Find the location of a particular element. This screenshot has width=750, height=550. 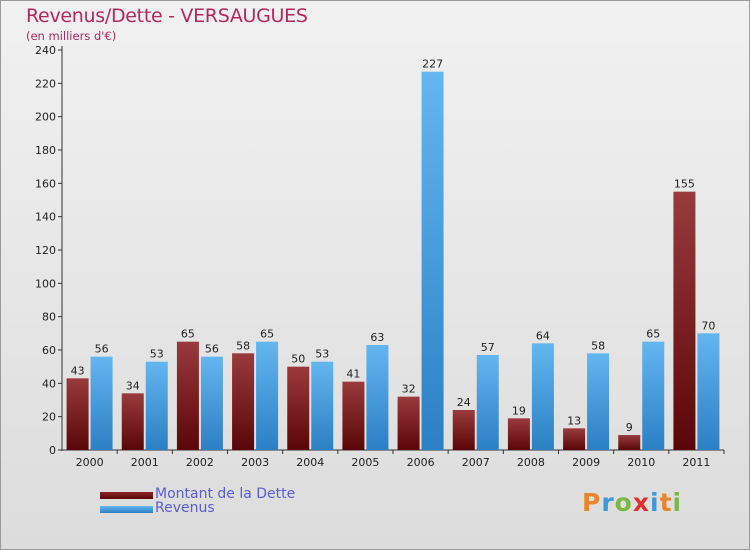

y-tick-label: 40 is located at coordinates (49, 383).